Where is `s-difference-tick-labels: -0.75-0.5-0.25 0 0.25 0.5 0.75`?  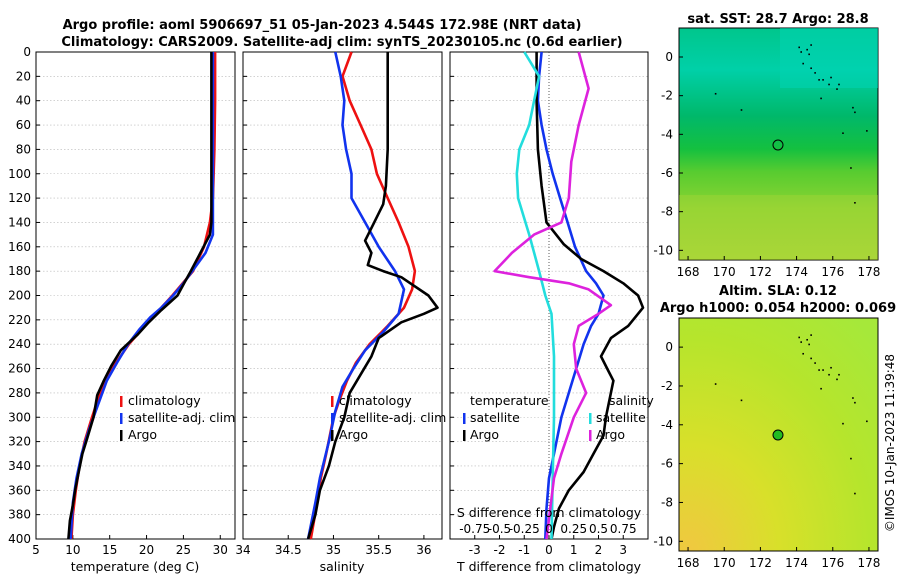
s-difference-tick-labels: -0.75-0.5-0.25 0 0.25 0.5 0.75 is located at coordinates (547, 529).